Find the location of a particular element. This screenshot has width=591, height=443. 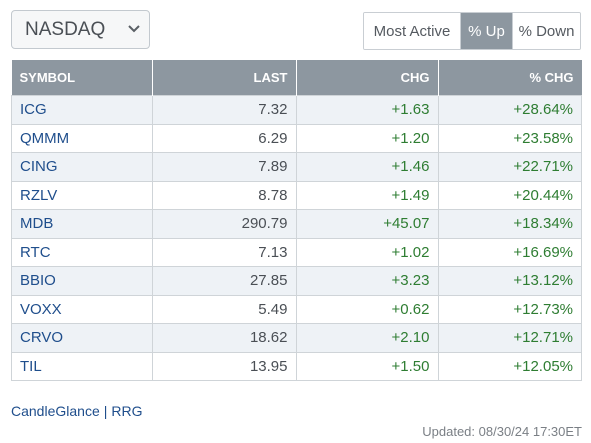

percent-change-value: +22.71% is located at coordinates (509, 167).